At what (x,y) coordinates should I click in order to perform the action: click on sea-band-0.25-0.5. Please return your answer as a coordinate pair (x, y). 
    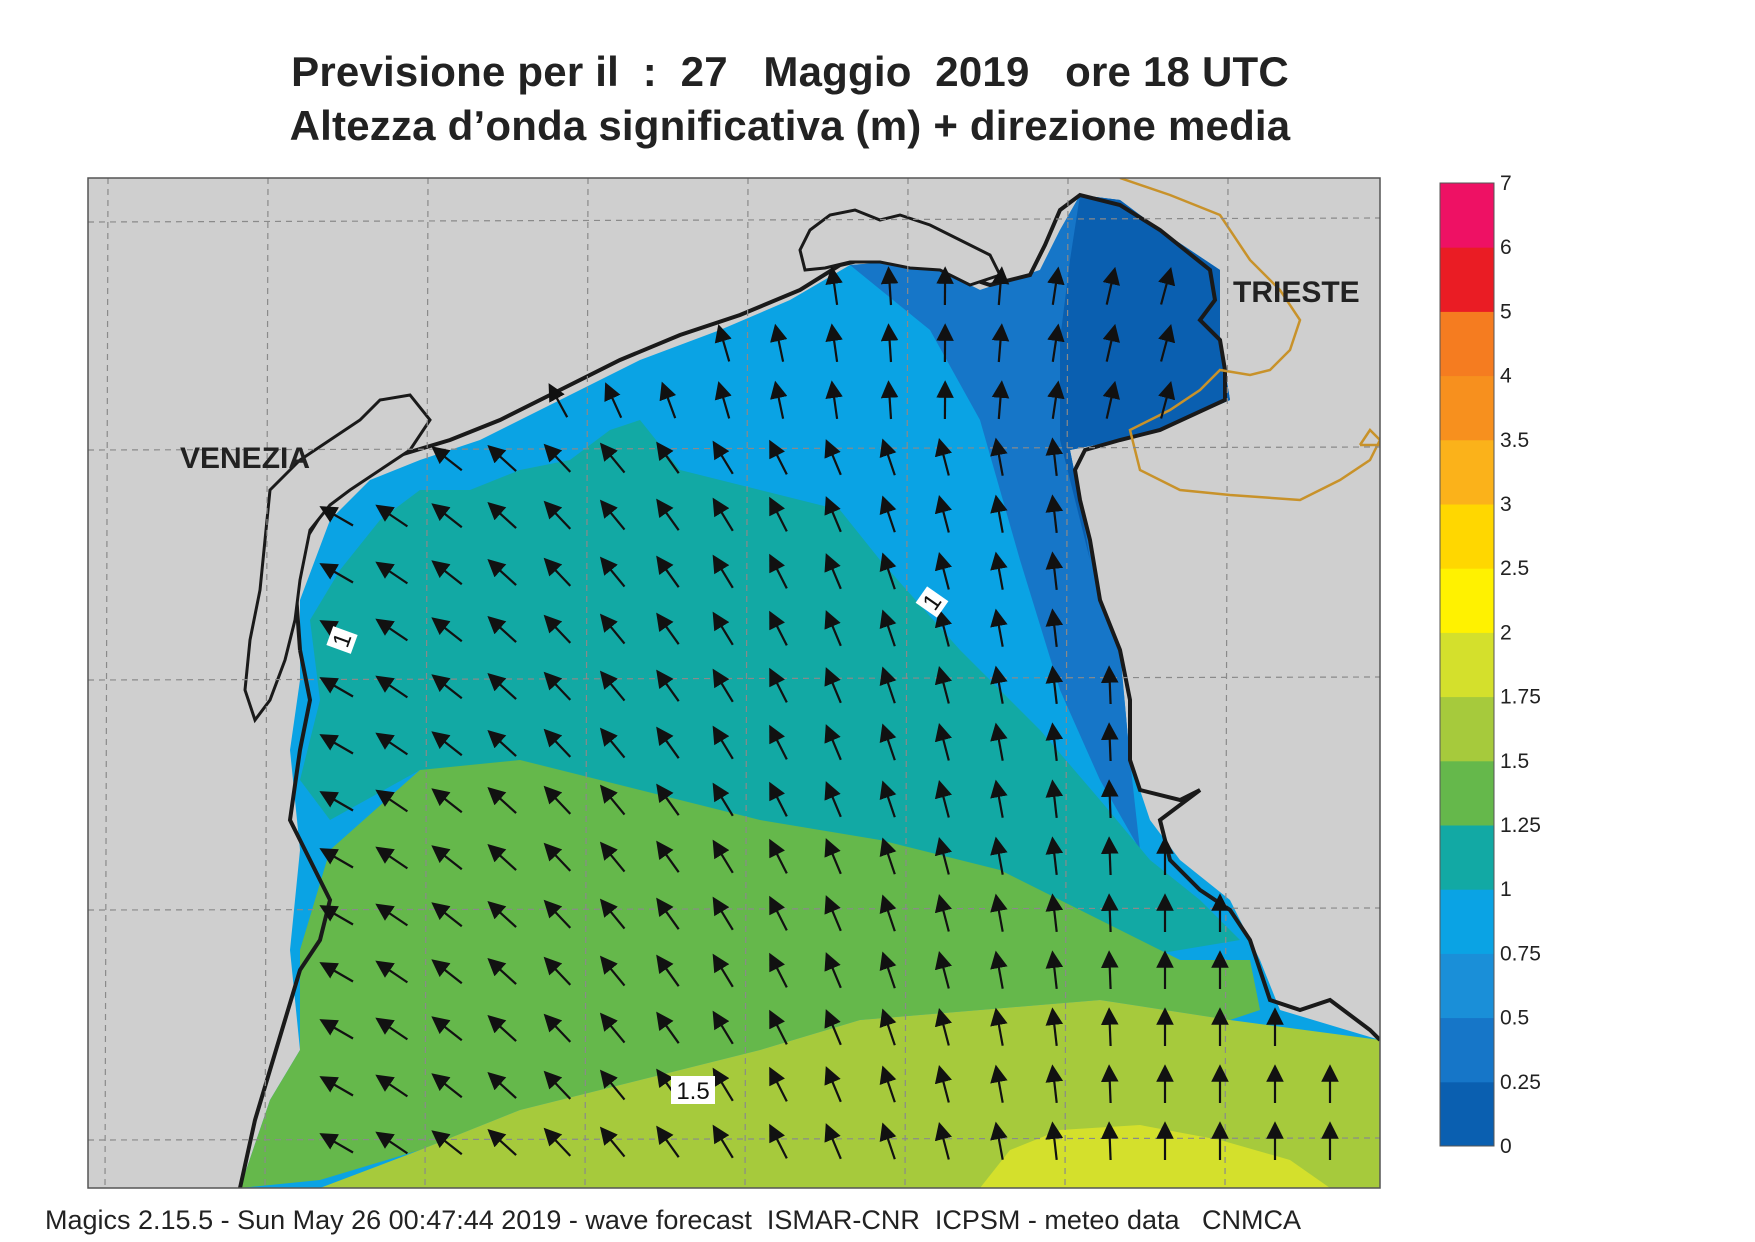
    Looking at the image, I should click on (1145, 377).